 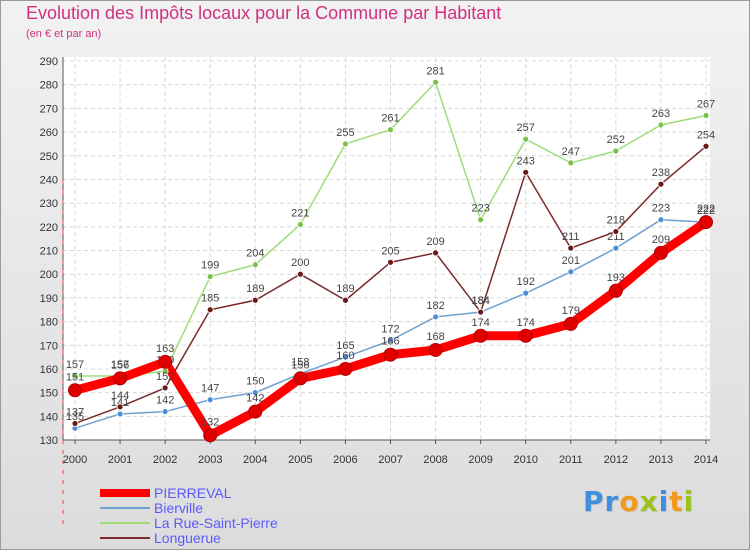 What do you see at coordinates (49, 252) in the screenshot?
I see `y-tick-label: 210` at bounding box center [49, 252].